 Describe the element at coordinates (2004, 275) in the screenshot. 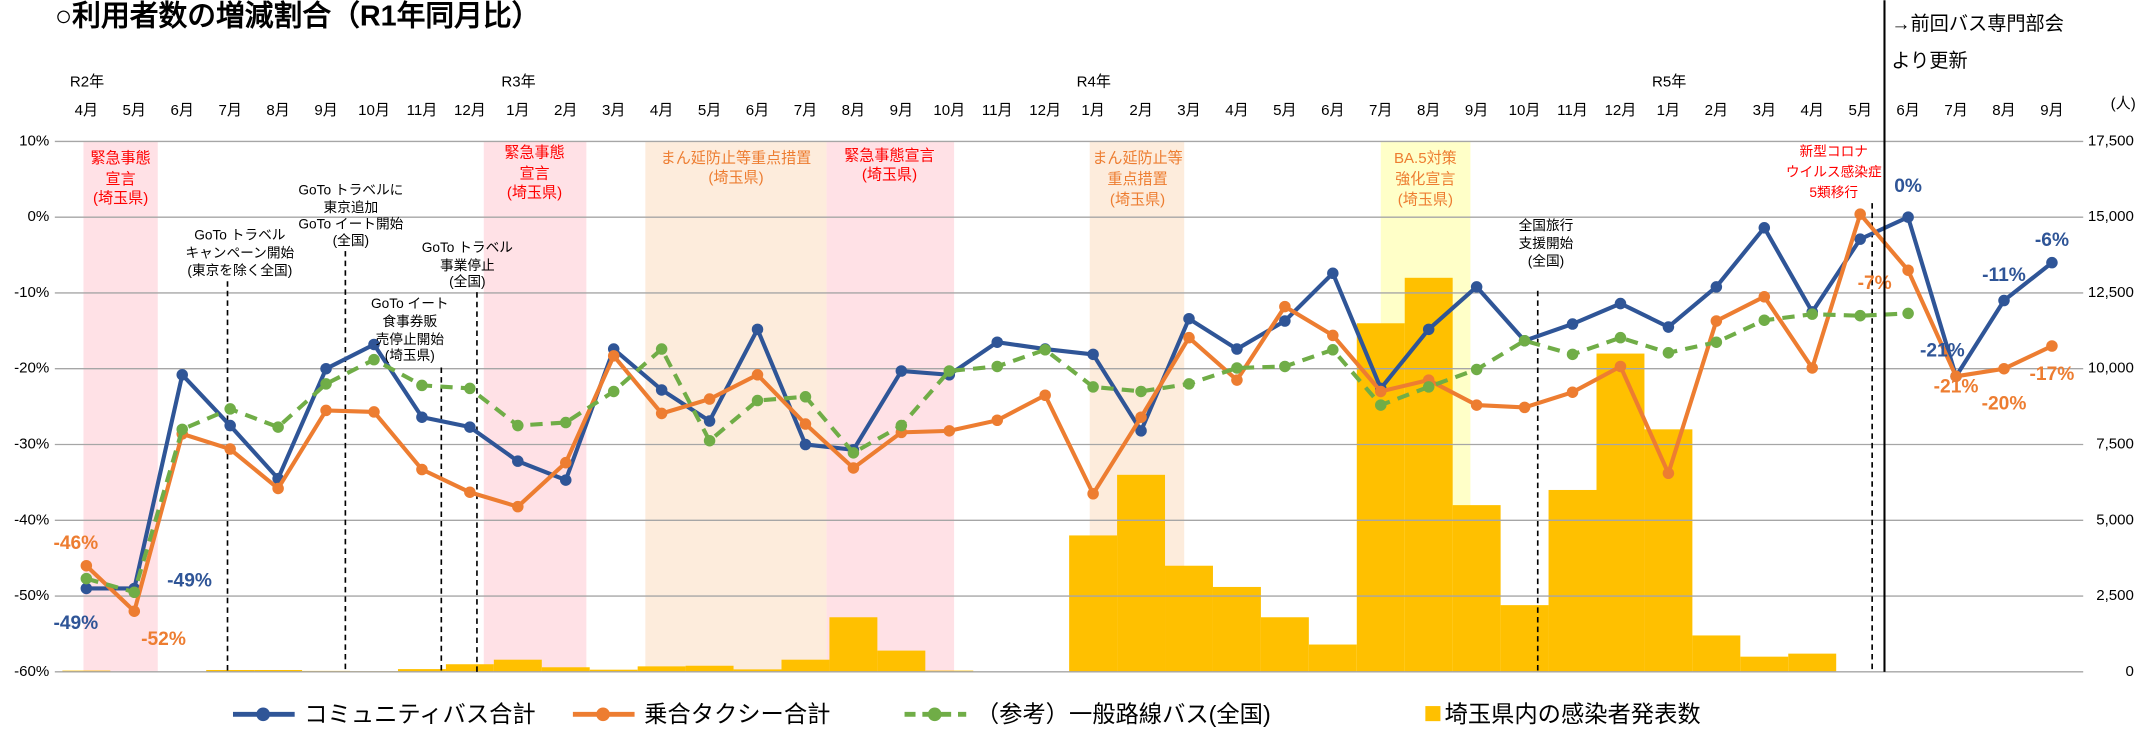

I see `value-label: -11%` at that location.